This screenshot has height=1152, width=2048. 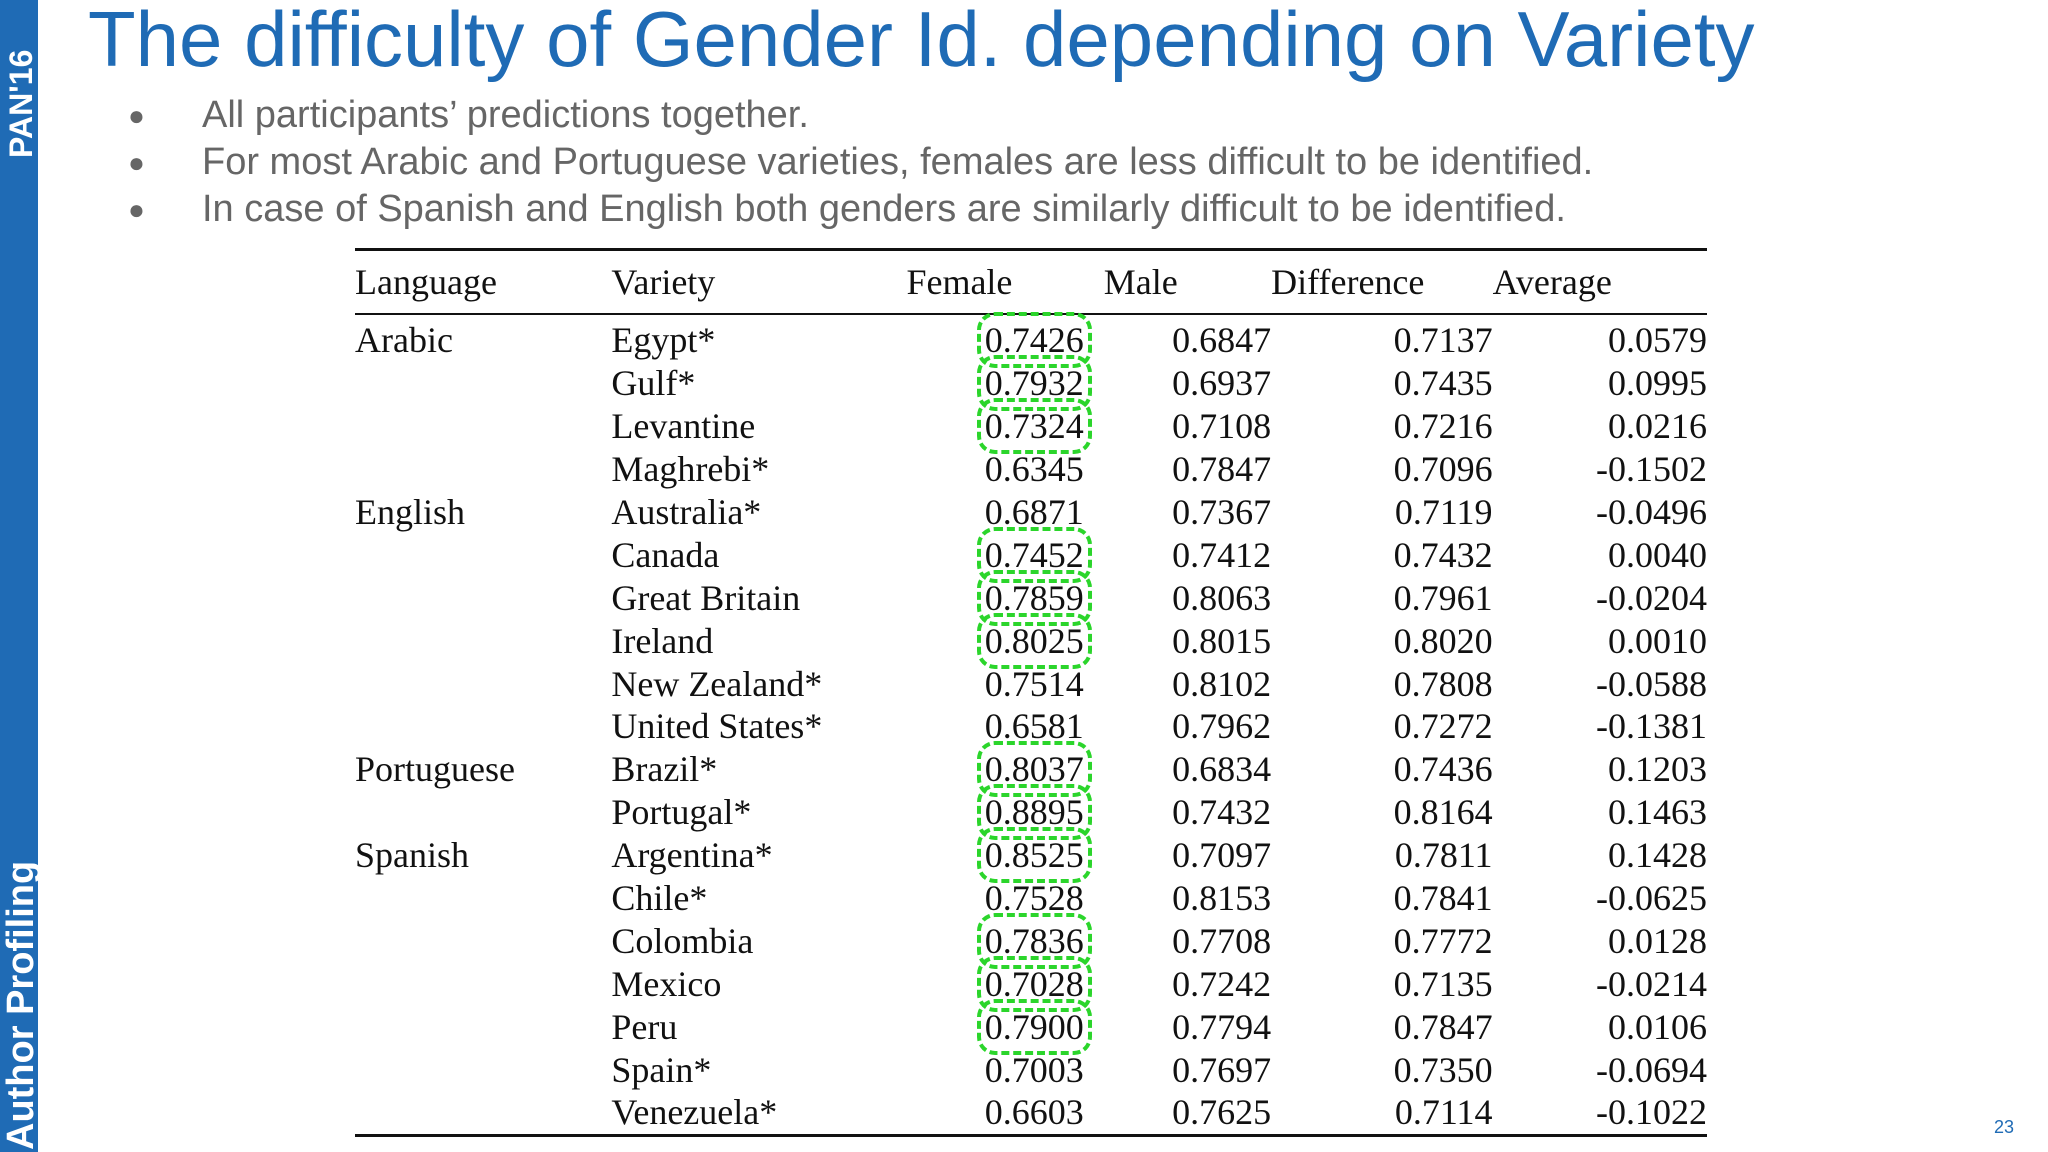 I want to click on cell-average-text: 0.0106, so click(x=1657, y=1026).